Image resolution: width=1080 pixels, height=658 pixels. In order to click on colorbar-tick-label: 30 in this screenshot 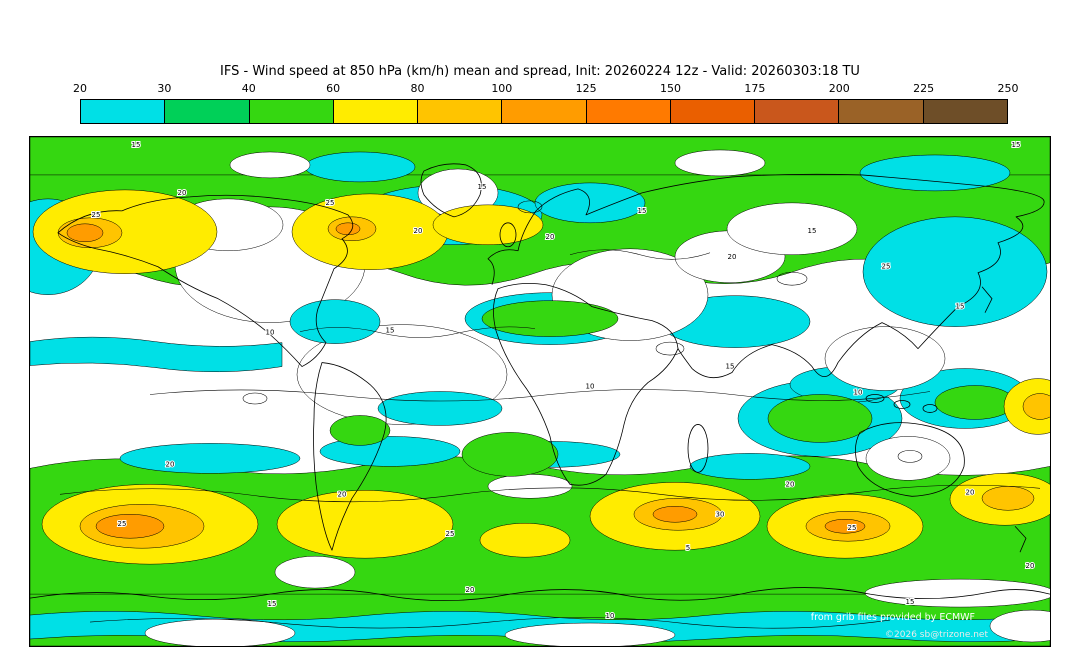, I will do `click(164, 88)`.